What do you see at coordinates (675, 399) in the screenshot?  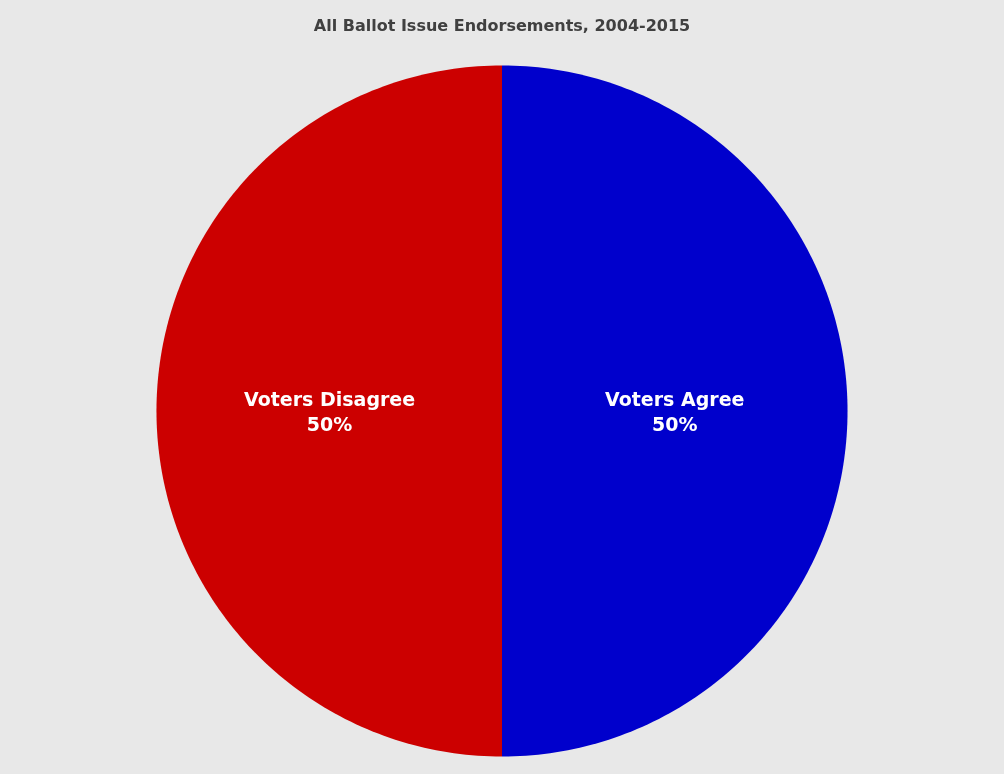 I see `slice-label: Voters Agree` at bounding box center [675, 399].